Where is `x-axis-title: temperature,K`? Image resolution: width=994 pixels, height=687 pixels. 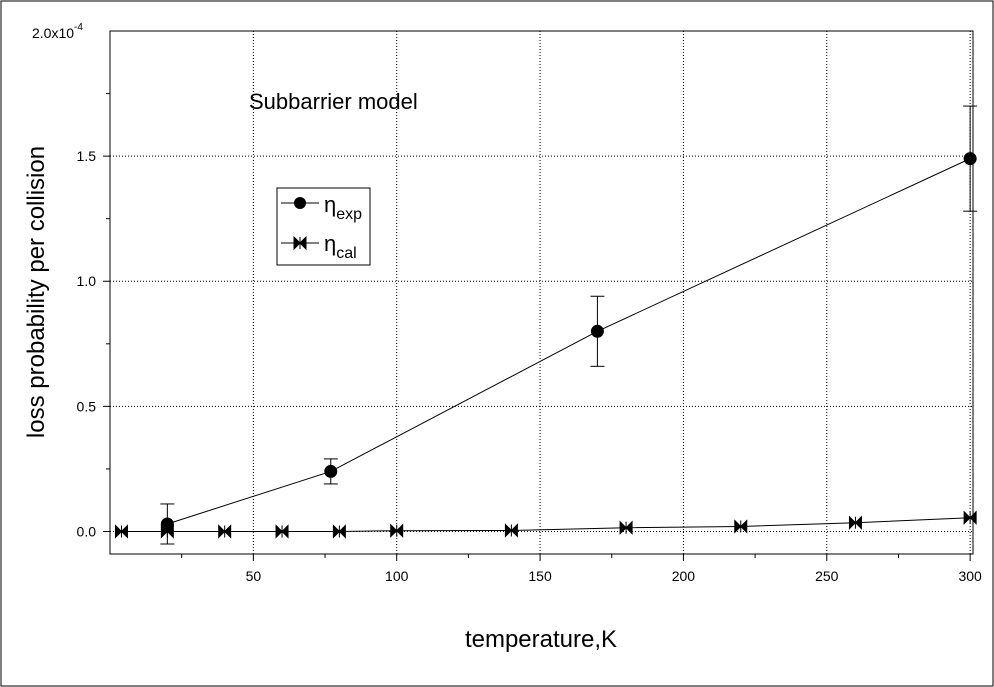
x-axis-title: temperature,K is located at coordinates (541, 639).